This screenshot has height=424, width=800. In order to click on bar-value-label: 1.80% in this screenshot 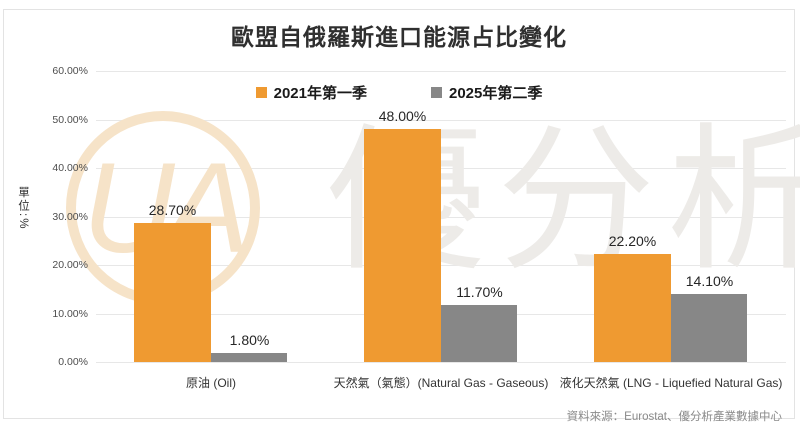, I will do `click(249, 340)`.